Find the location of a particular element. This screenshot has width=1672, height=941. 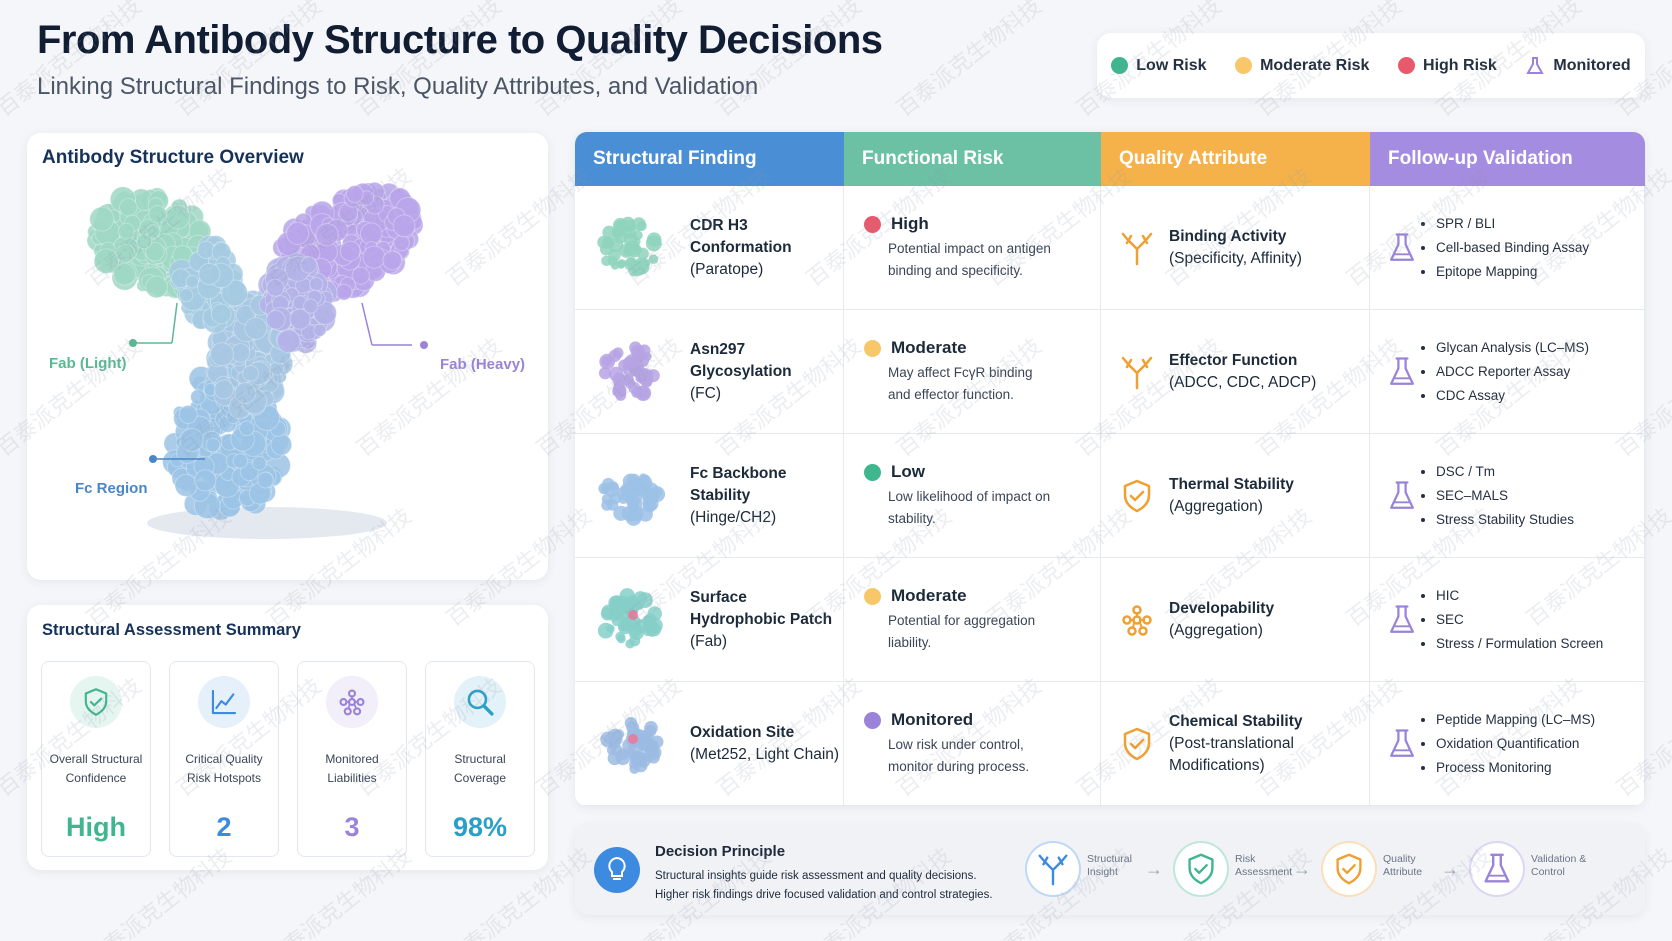

search-icon is located at coordinates (480, 702).